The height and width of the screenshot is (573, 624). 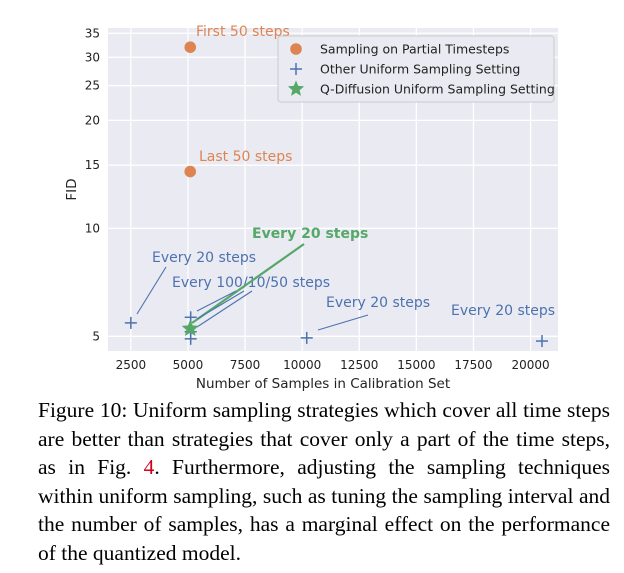 What do you see at coordinates (92, 86) in the screenshot?
I see `y-tick-label: 25` at bounding box center [92, 86].